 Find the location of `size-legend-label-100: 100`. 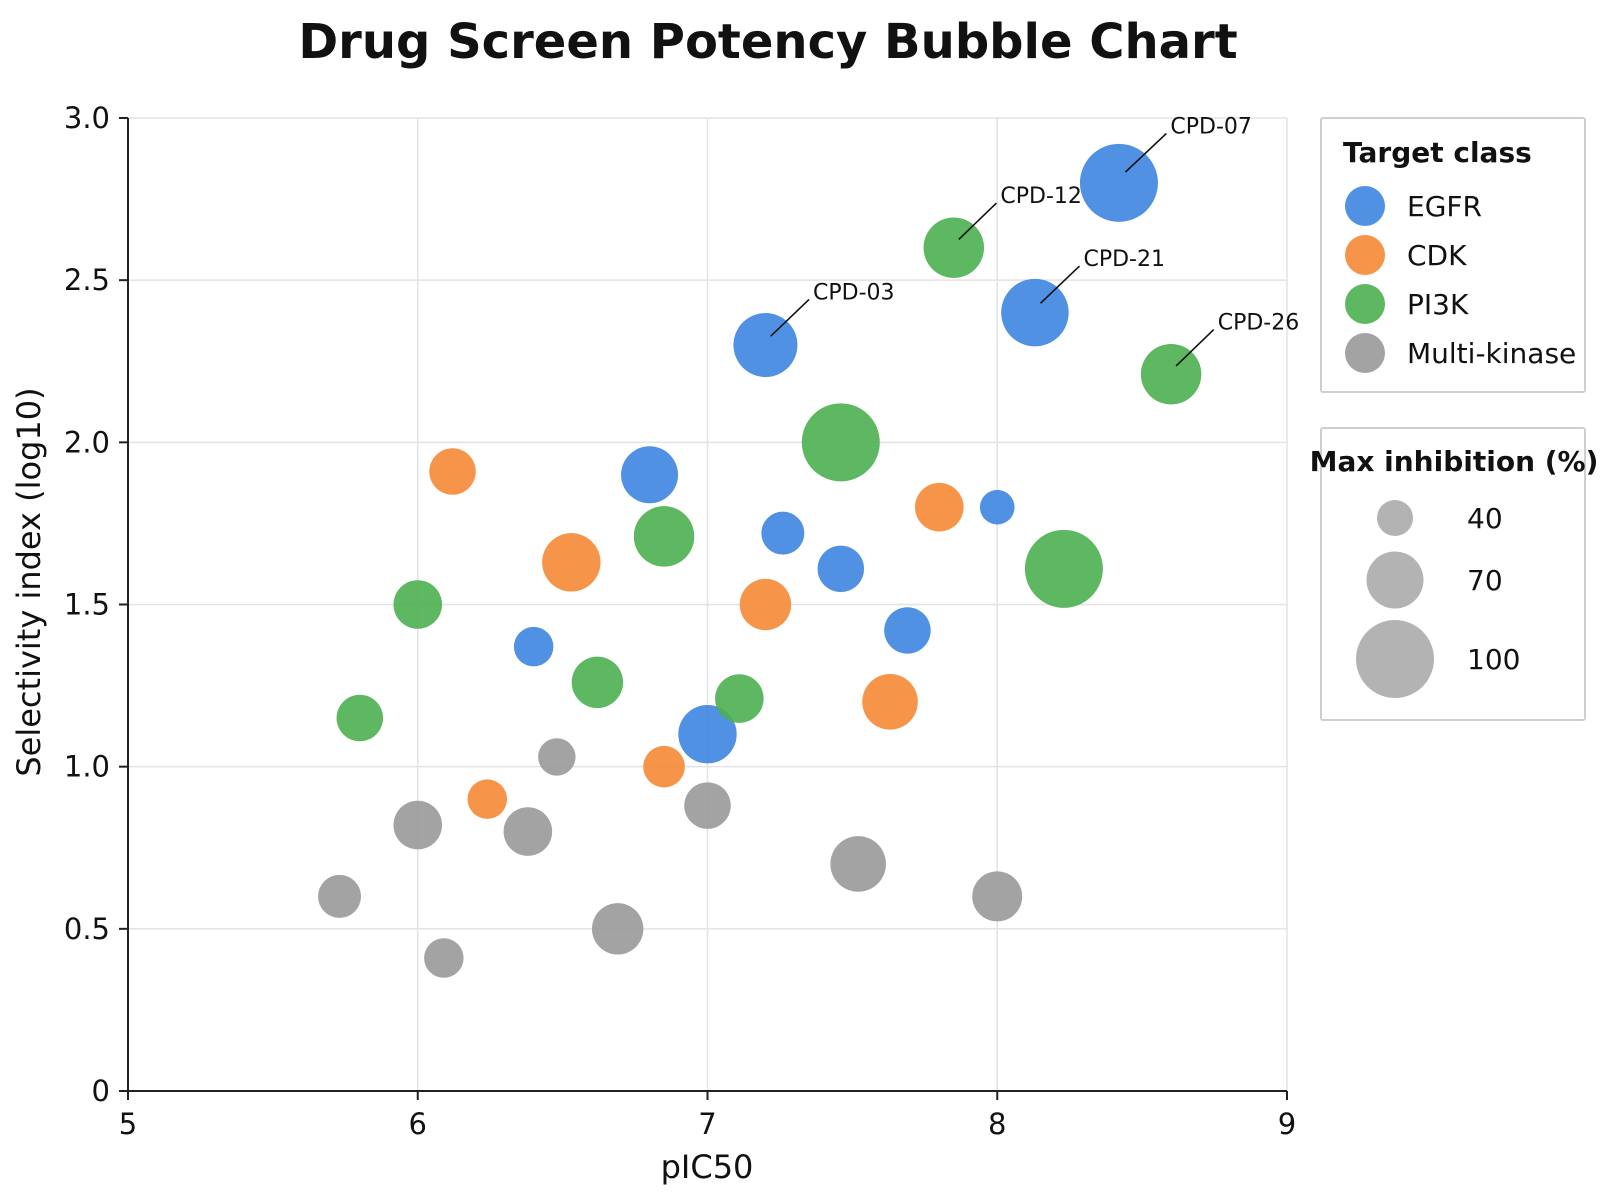

size-legend-label-100: 100 is located at coordinates (1493, 659).